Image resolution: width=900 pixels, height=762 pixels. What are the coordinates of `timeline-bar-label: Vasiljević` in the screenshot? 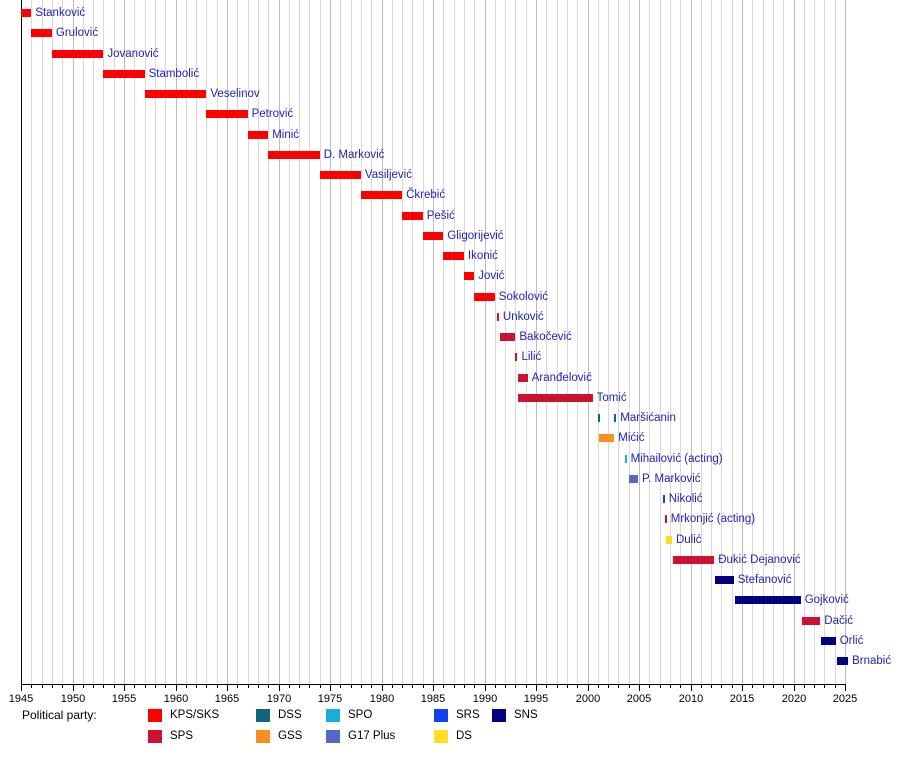 It's located at (388, 175).